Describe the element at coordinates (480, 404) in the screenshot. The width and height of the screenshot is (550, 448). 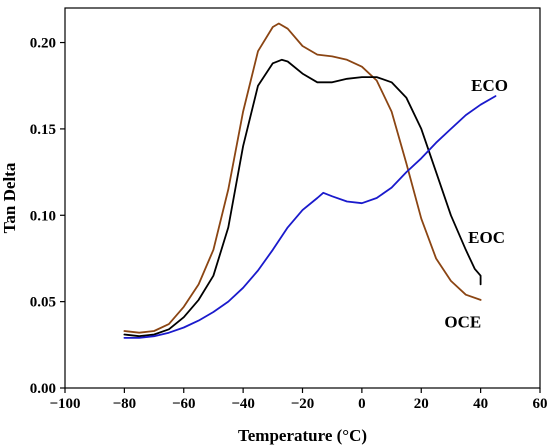
I see `x-tick-label: 40` at that location.